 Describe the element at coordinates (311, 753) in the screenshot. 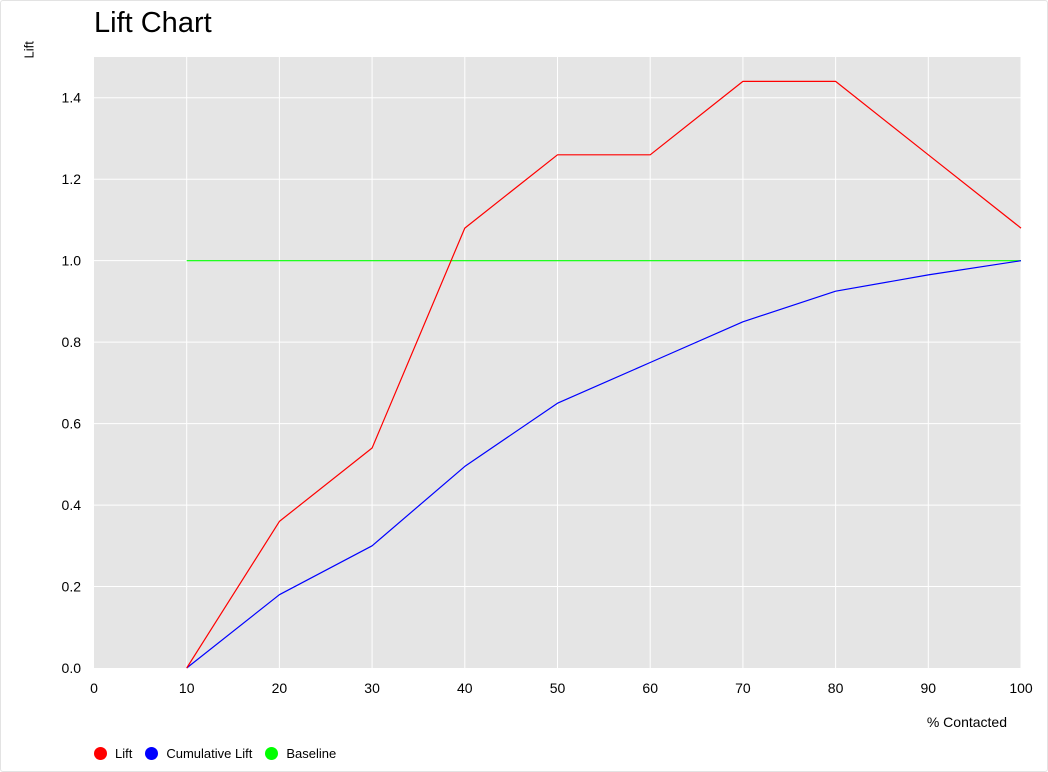

I see `legend-label-baseline: Baseline` at that location.